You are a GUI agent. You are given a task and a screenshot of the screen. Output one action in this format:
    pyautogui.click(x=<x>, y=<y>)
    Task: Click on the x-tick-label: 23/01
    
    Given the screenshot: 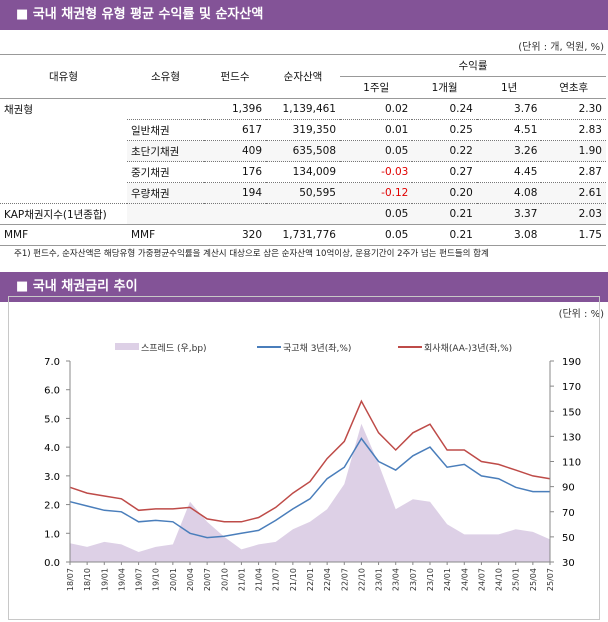 What is the action you would take?
    pyautogui.click(x=379, y=579)
    